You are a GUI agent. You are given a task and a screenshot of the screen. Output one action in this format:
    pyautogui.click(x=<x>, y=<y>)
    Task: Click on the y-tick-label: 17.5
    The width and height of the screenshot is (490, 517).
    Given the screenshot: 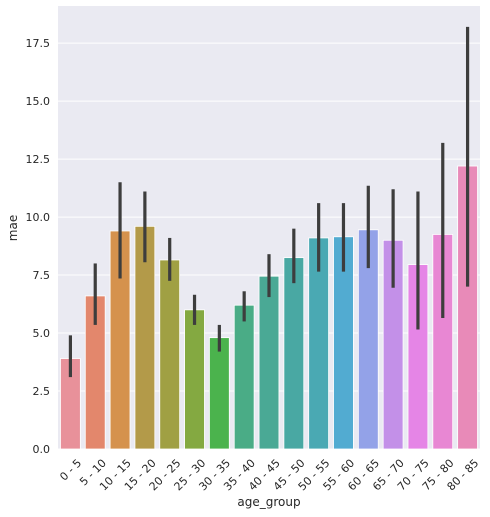 What is the action you would take?
    pyautogui.click(x=38, y=43)
    